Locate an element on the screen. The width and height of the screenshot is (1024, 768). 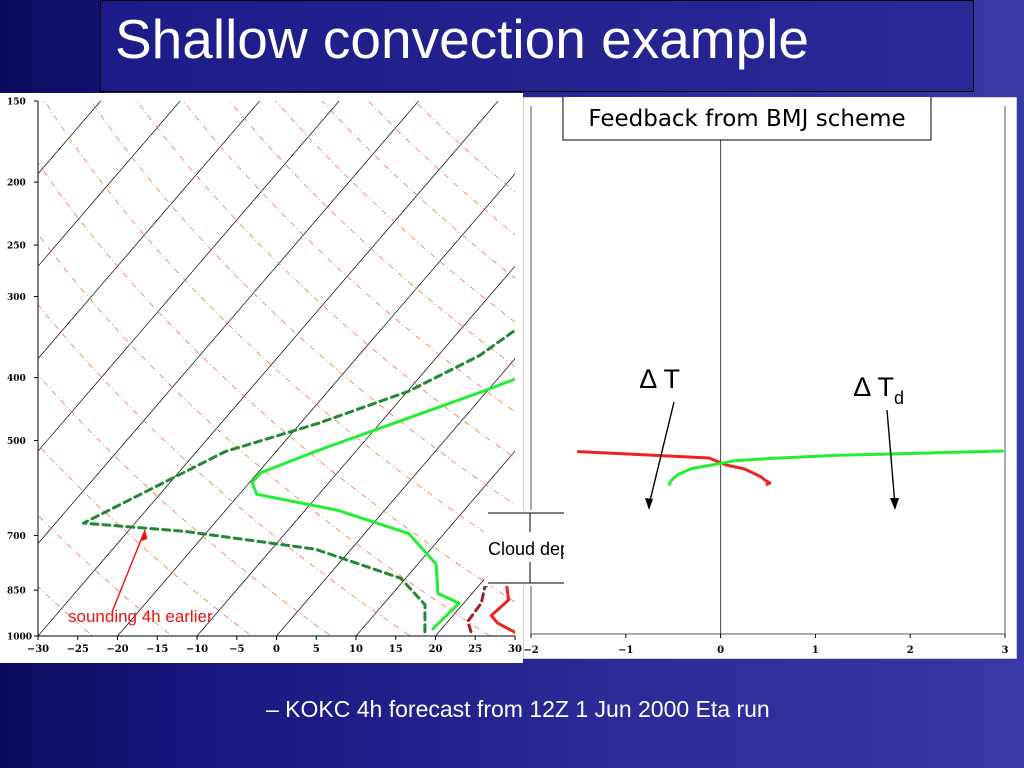
delta-td-label: ∆ Td is located at coordinates (879, 390).